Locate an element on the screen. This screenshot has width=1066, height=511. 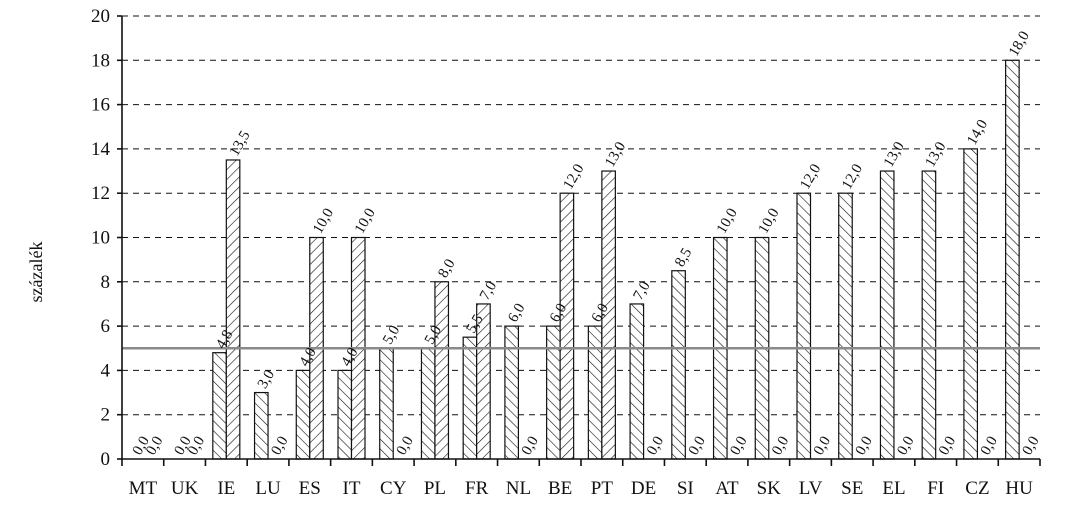
x-tick-label: ES is located at coordinates (310, 488).